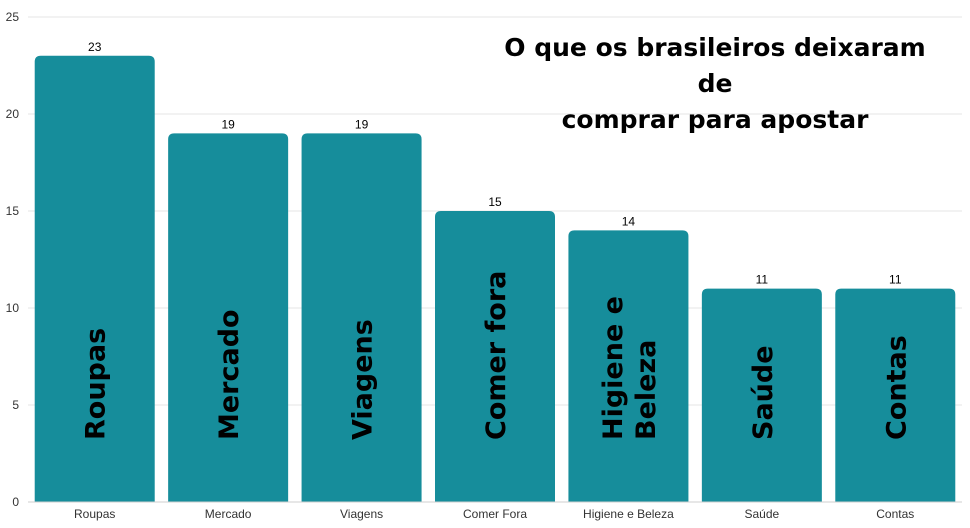  I want to click on x-tick-label: Saúde, so click(762, 514).